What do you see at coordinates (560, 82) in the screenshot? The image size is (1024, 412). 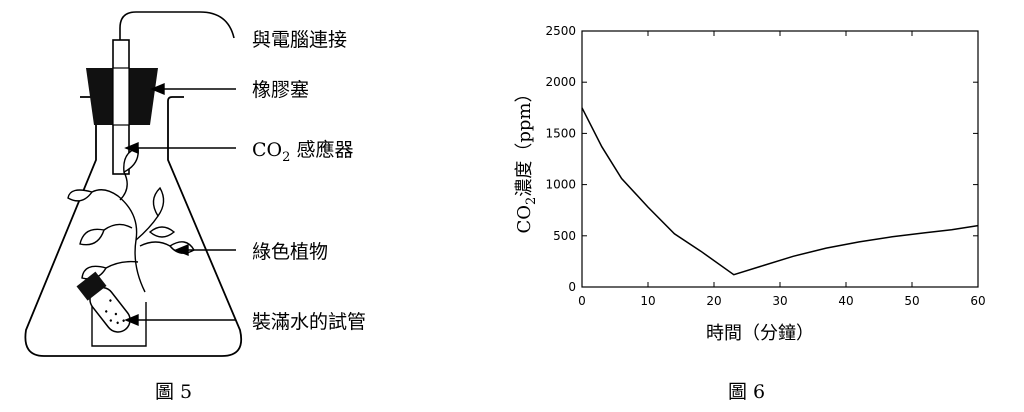 I see `y-tick-label: 2000` at bounding box center [560, 82].